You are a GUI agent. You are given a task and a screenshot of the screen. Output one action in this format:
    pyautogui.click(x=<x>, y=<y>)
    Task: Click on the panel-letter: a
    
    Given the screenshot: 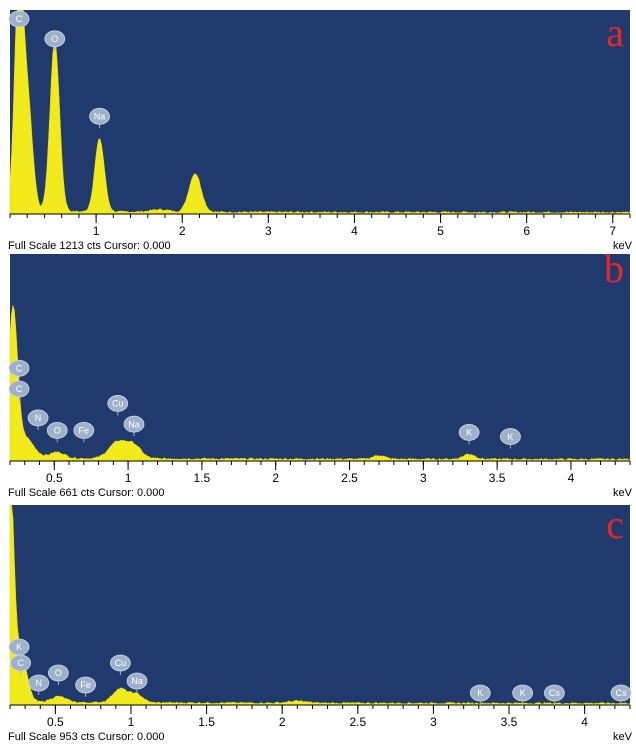 What is the action you would take?
    pyautogui.click(x=615, y=32)
    